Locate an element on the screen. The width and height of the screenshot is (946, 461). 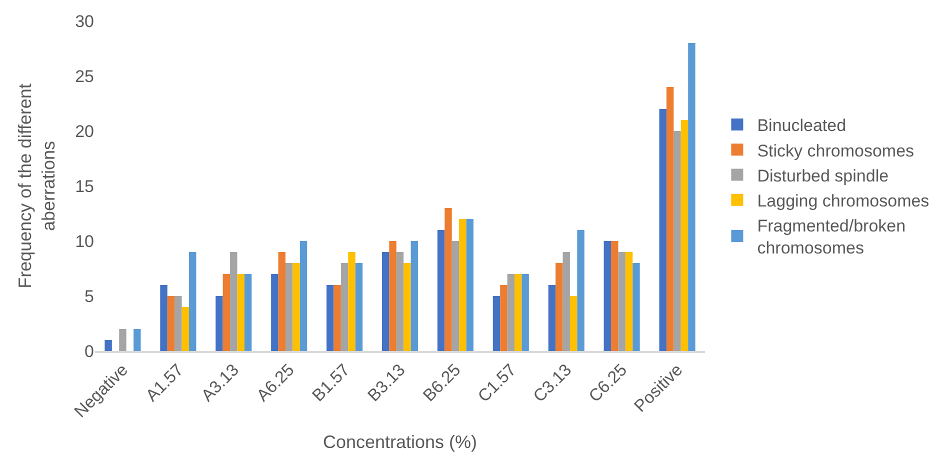
y-axis-title: Frequency of the different aberrations is located at coordinates (36, 186).